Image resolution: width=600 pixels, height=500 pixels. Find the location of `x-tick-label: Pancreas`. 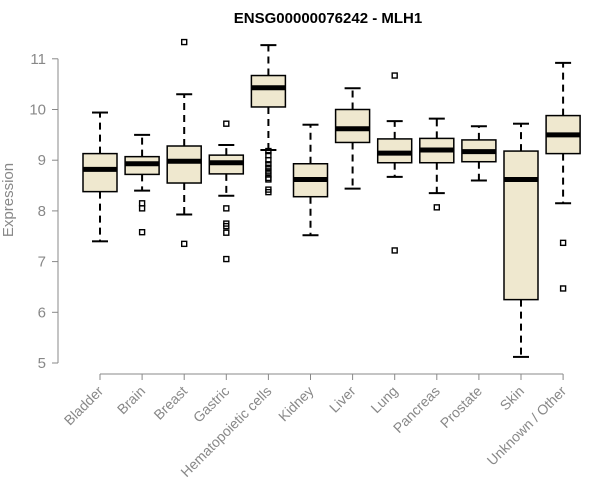

x-tick-label: Pancreas is located at coordinates (416, 409).